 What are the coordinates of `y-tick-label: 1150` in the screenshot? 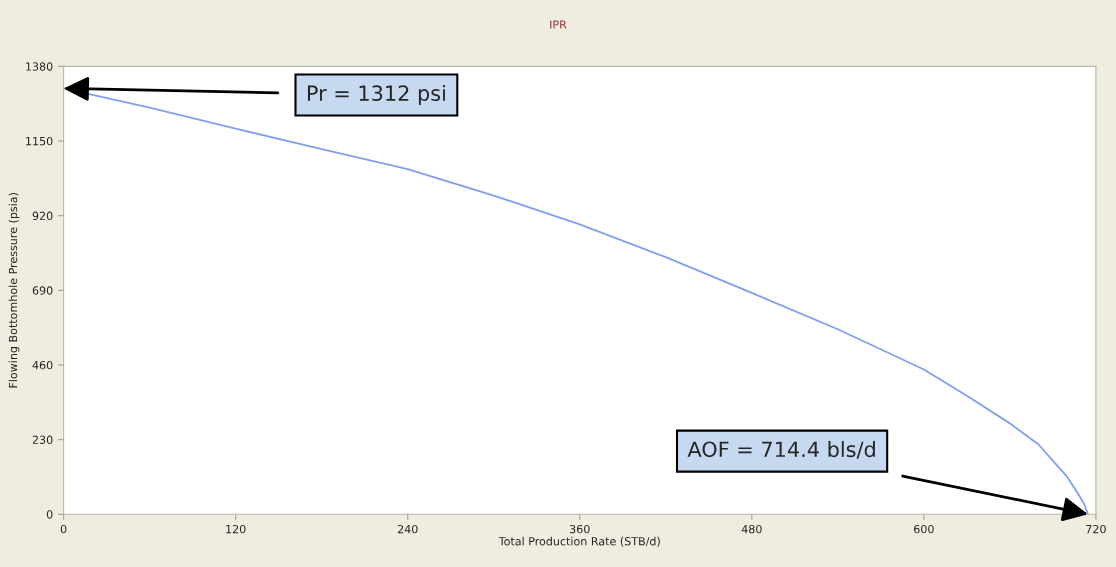 It's located at (39, 141).